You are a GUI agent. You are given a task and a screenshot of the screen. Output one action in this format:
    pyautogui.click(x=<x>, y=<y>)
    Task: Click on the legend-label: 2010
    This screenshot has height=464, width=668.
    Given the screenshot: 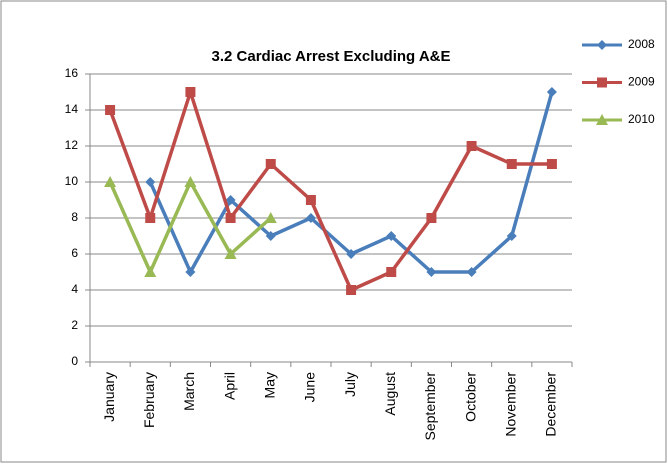 What is the action you would take?
    pyautogui.click(x=641, y=119)
    